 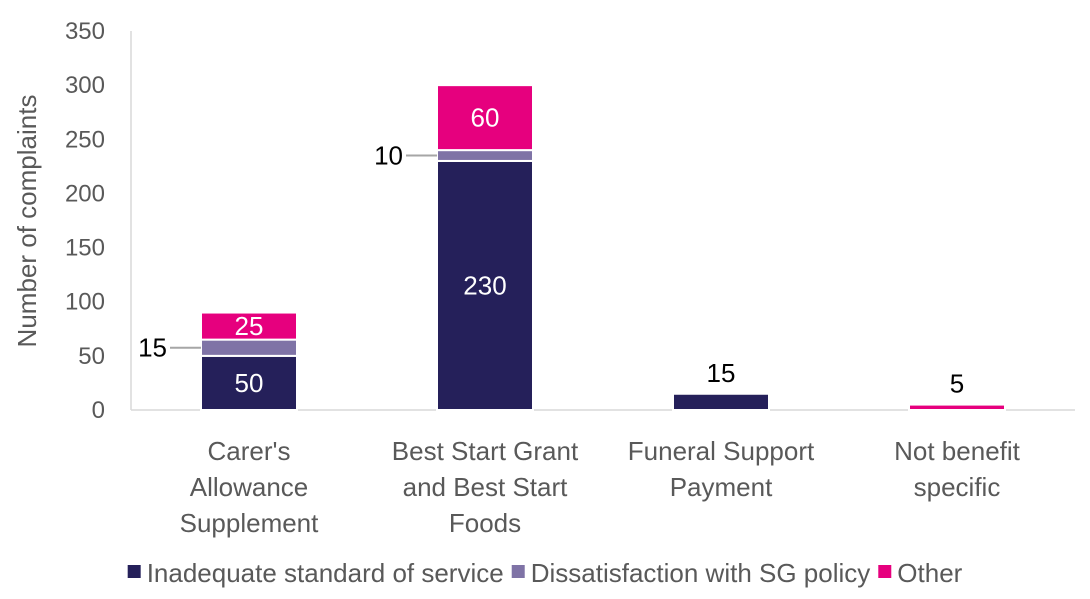 What do you see at coordinates (929, 573) in the screenshot?
I see `legend-label: Other` at bounding box center [929, 573].